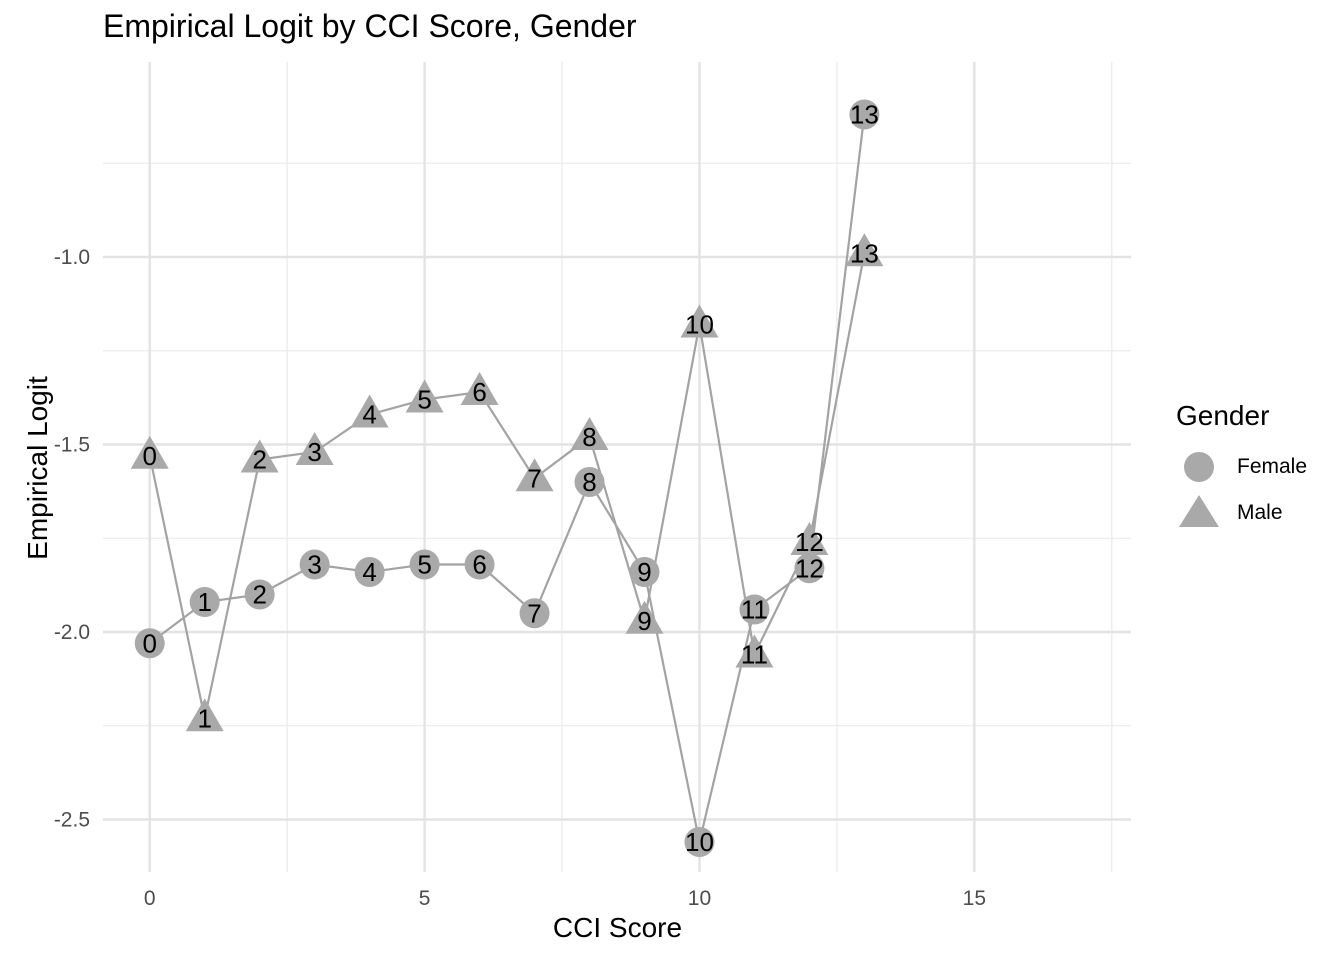 This screenshot has height=960, width=1344. What do you see at coordinates (259, 460) in the screenshot?
I see `data-label-male: 2` at bounding box center [259, 460].